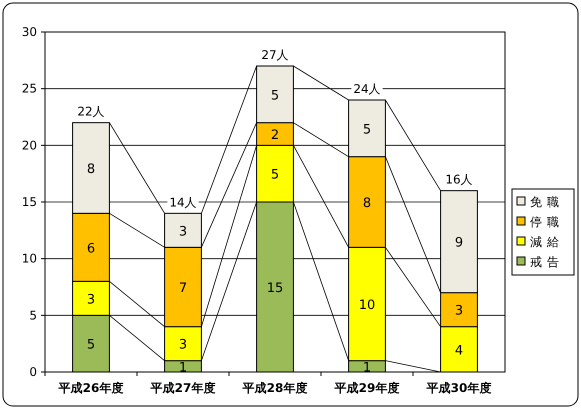 The height and width of the screenshot is (409, 581). I want to click on y-tick-label: 15, so click(29, 202).